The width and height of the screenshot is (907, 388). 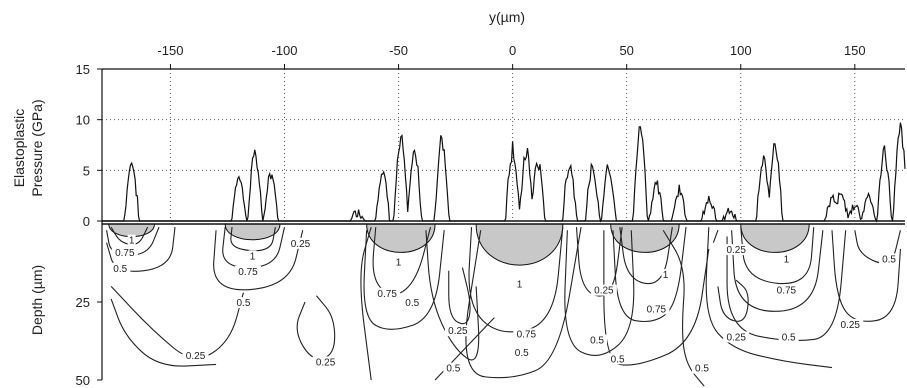 What do you see at coordinates (284, 50) in the screenshot?
I see `x-tick-label: -100` at bounding box center [284, 50].